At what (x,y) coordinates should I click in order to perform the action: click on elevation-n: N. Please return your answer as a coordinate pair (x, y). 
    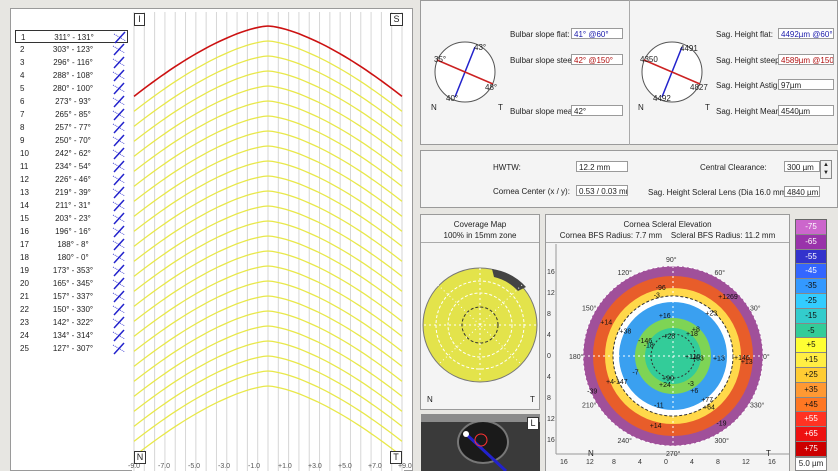
    Looking at the image, I should click on (591, 453).